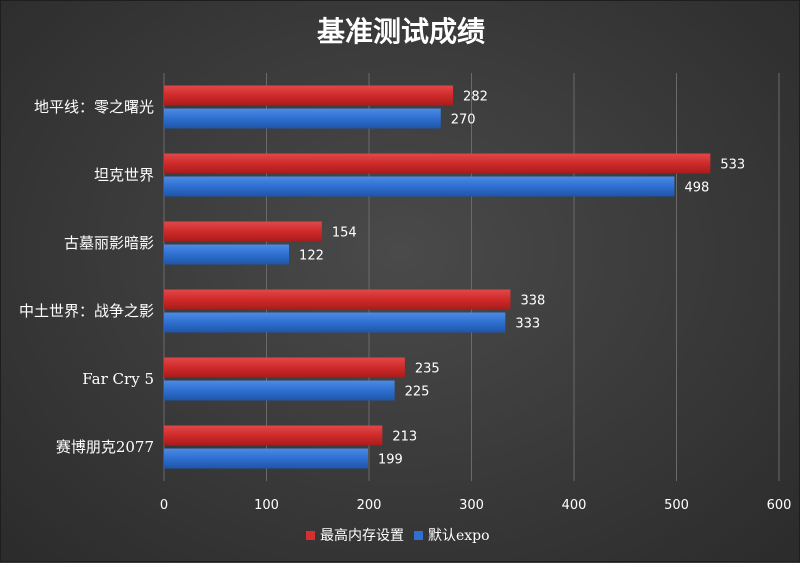  What do you see at coordinates (779, 505) in the screenshot?
I see `x-tick-label: 600` at bounding box center [779, 505].